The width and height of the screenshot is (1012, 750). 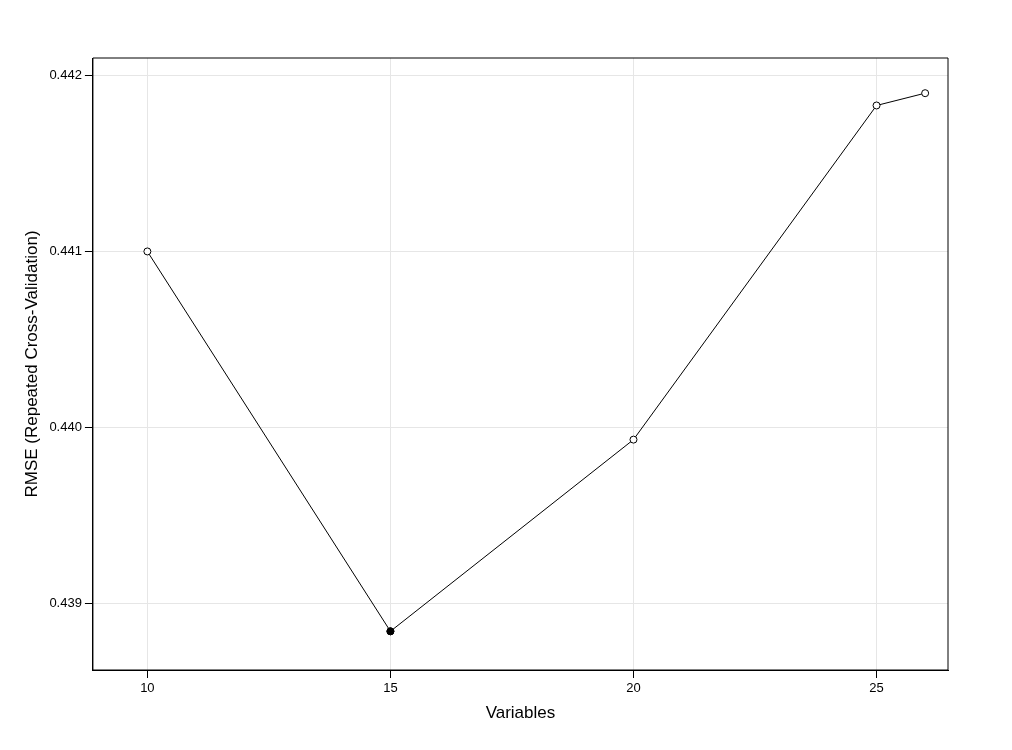 What do you see at coordinates (65, 75) in the screenshot?
I see `y-tick-label: 0.442` at bounding box center [65, 75].